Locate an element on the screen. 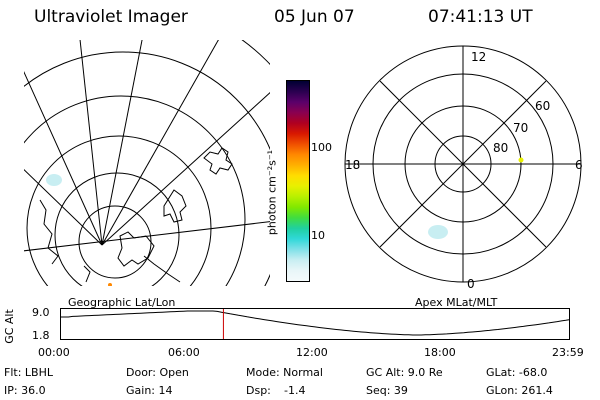 The image size is (600, 400). colorbar-gradient is located at coordinates (298, 181).